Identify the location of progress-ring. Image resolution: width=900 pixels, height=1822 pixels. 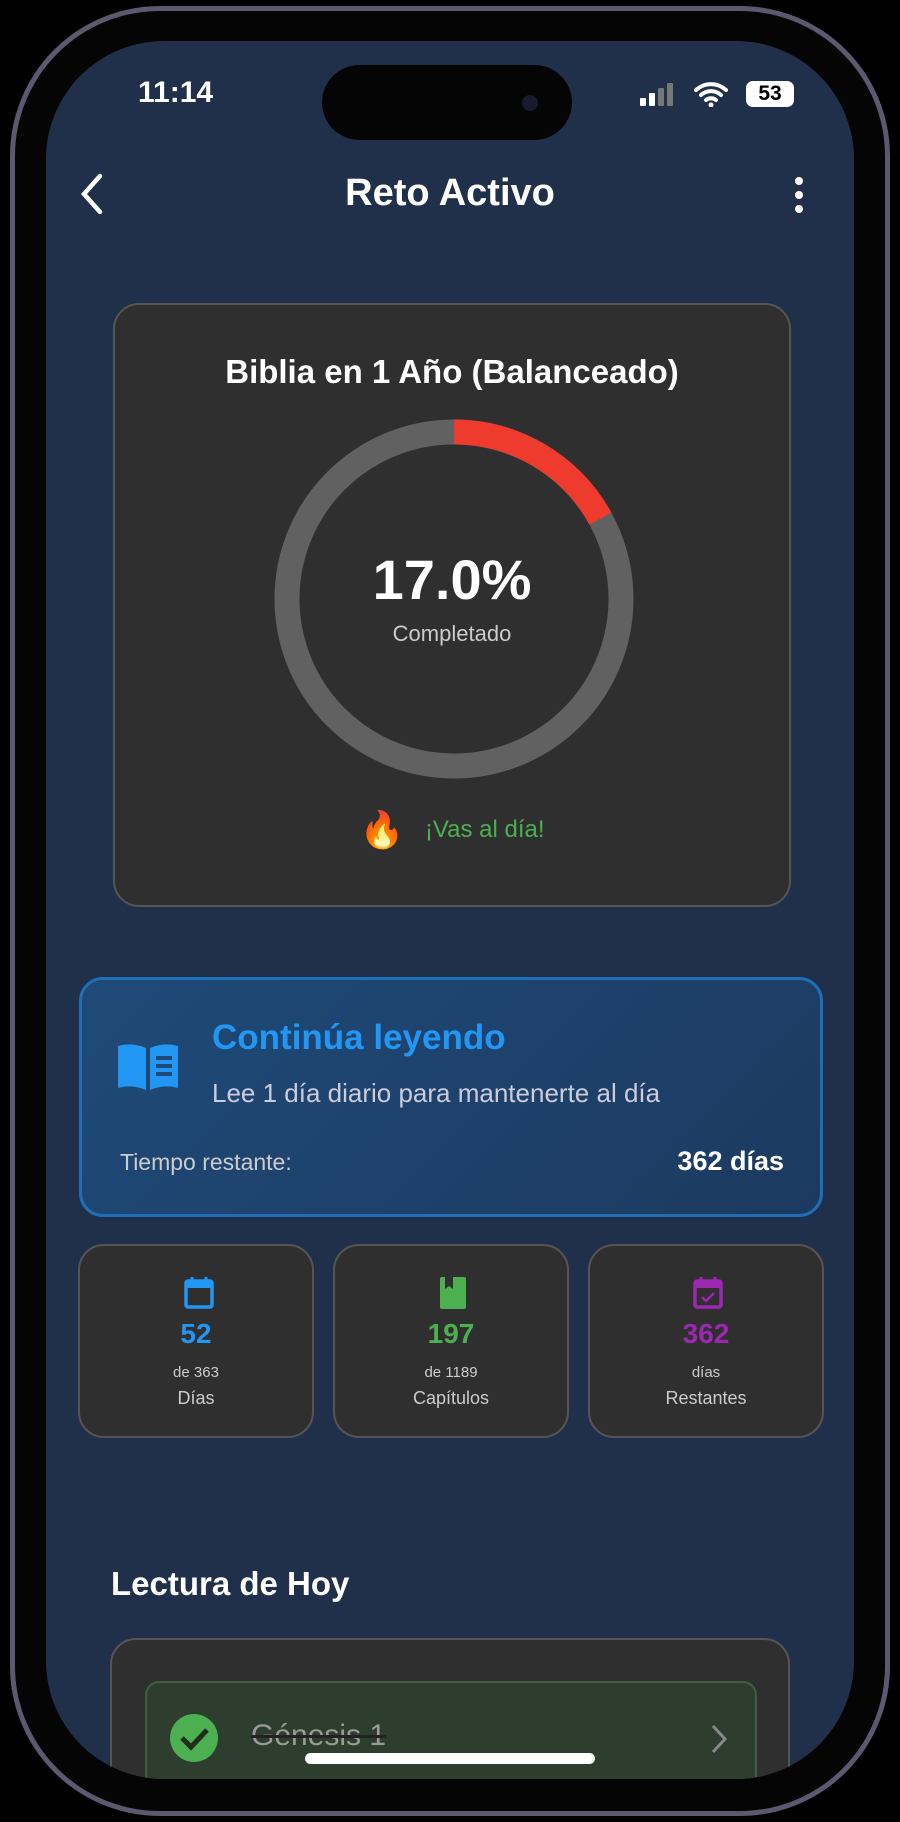
(454, 599).